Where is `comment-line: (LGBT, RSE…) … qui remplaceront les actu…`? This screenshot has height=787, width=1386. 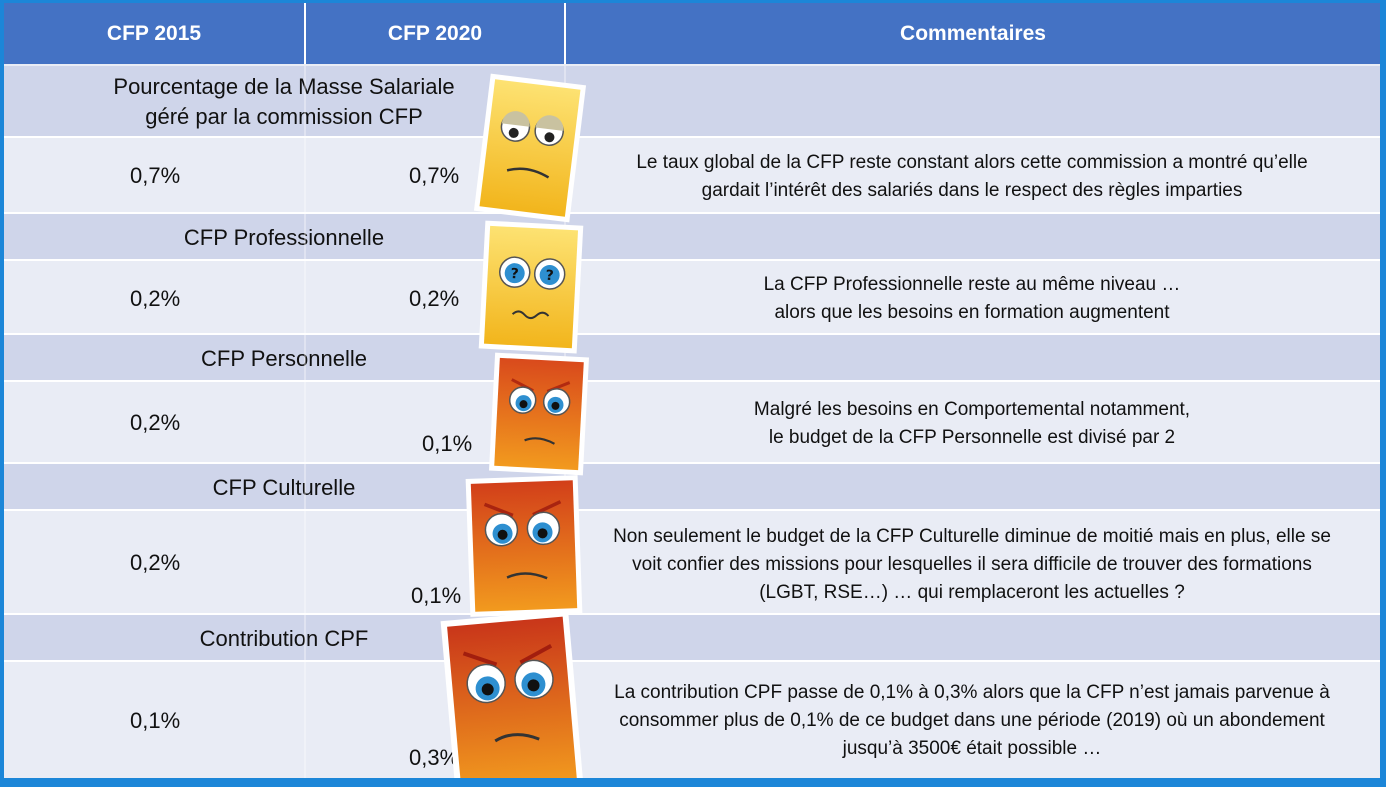 comment-line: (LGBT, RSE…) … qui remplaceront les actu… is located at coordinates (972, 592).